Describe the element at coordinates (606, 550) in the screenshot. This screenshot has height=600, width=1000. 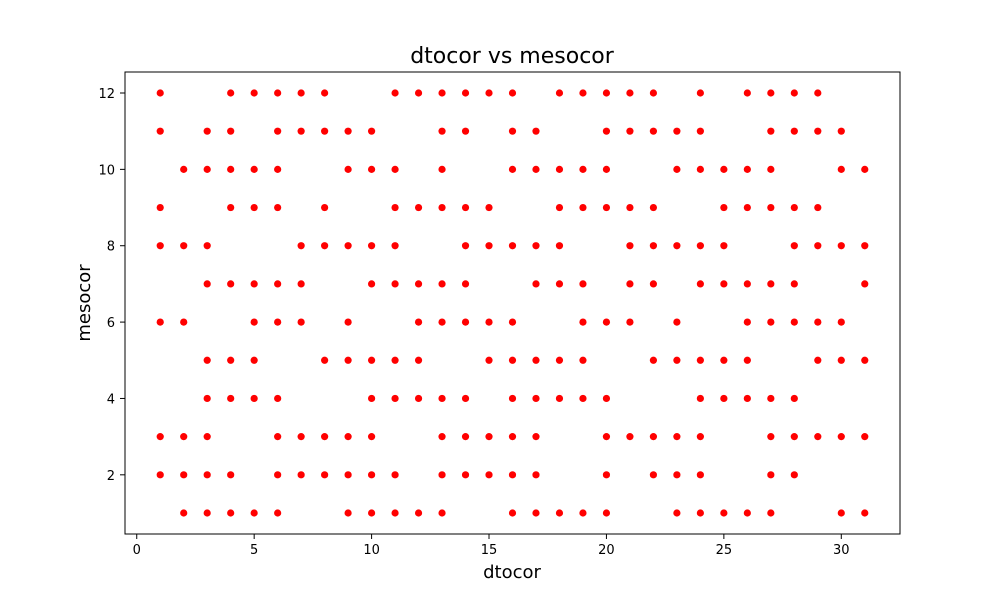
I see `x-tick-label: 20` at that location.